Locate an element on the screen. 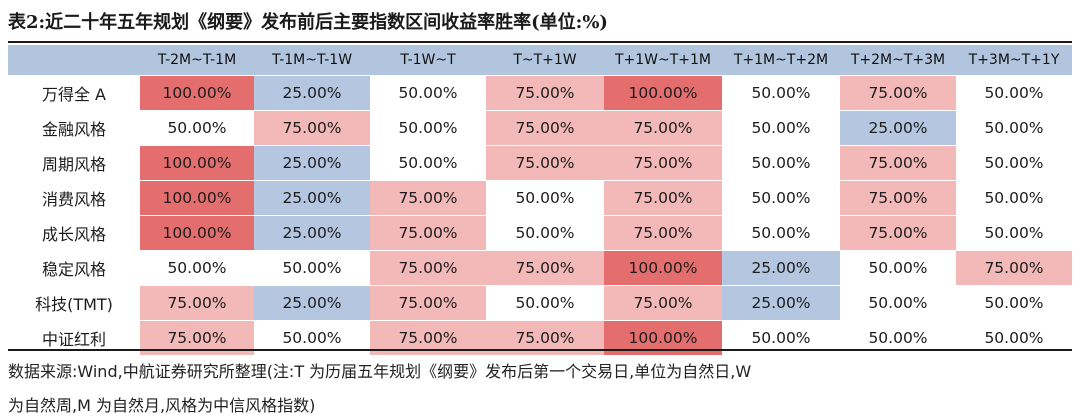 The height and width of the screenshot is (419, 1080). column-header: T+3M~T+1Y is located at coordinates (1014, 60).